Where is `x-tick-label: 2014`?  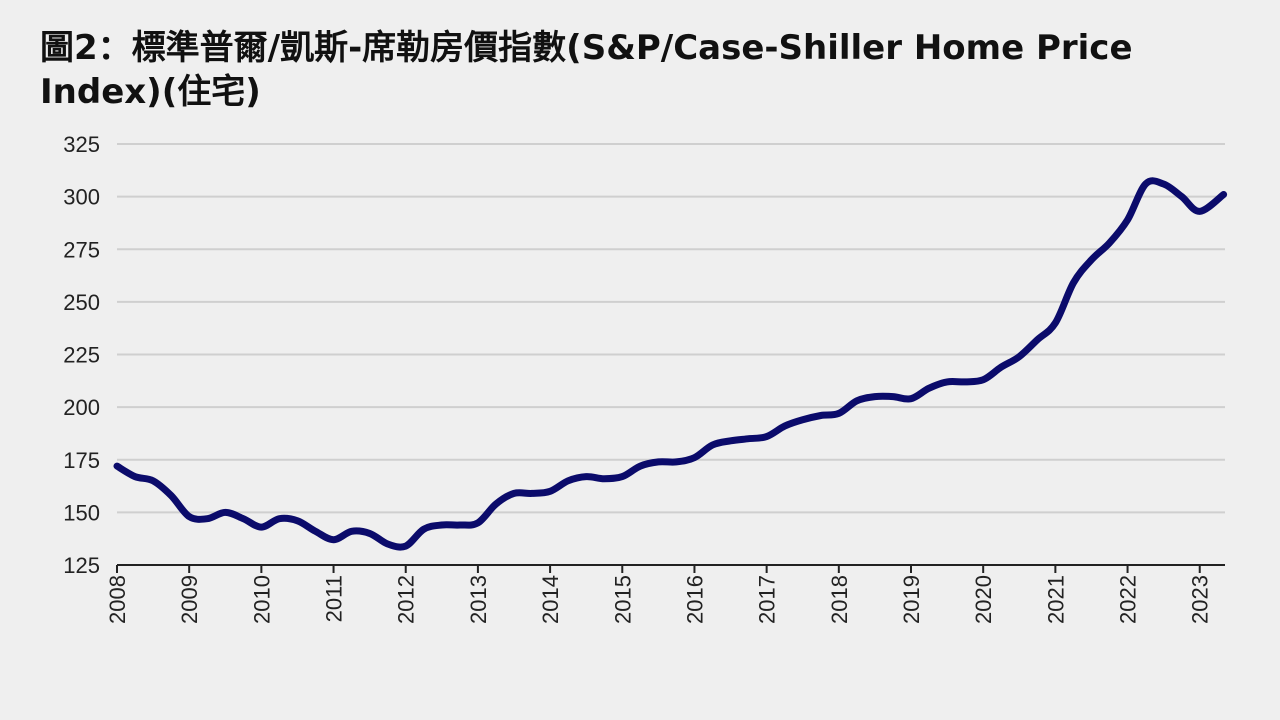 x-tick-label: 2014 is located at coordinates (550, 599).